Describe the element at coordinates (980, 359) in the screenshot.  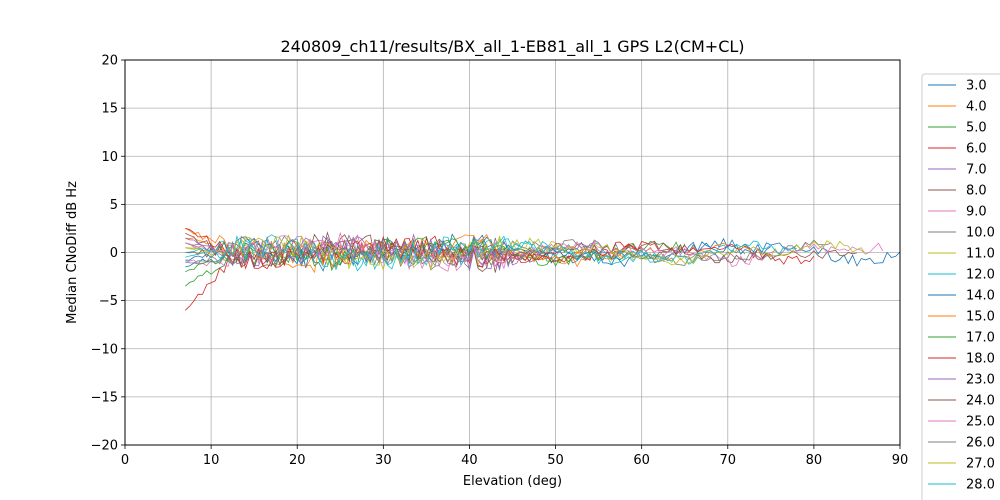
I see `legend-label: 18.0` at that location.